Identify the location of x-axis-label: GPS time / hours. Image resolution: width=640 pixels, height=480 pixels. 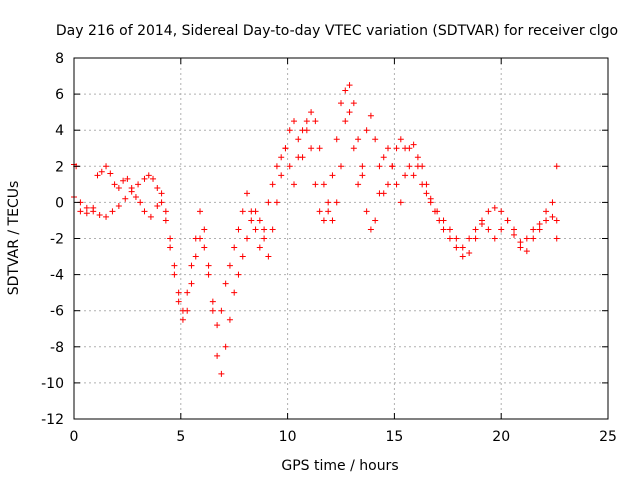
(339, 466).